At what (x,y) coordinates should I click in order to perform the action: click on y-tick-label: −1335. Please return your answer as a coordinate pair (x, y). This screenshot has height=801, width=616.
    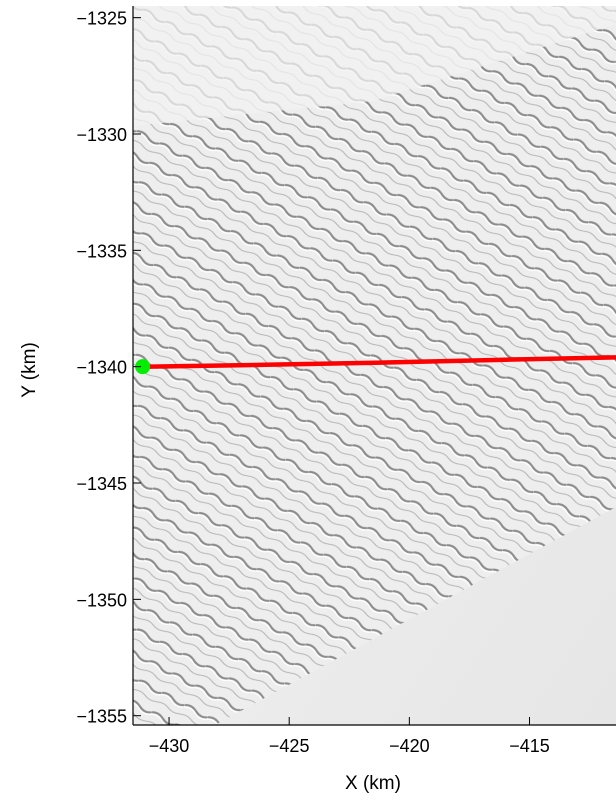
    Looking at the image, I should click on (101, 251).